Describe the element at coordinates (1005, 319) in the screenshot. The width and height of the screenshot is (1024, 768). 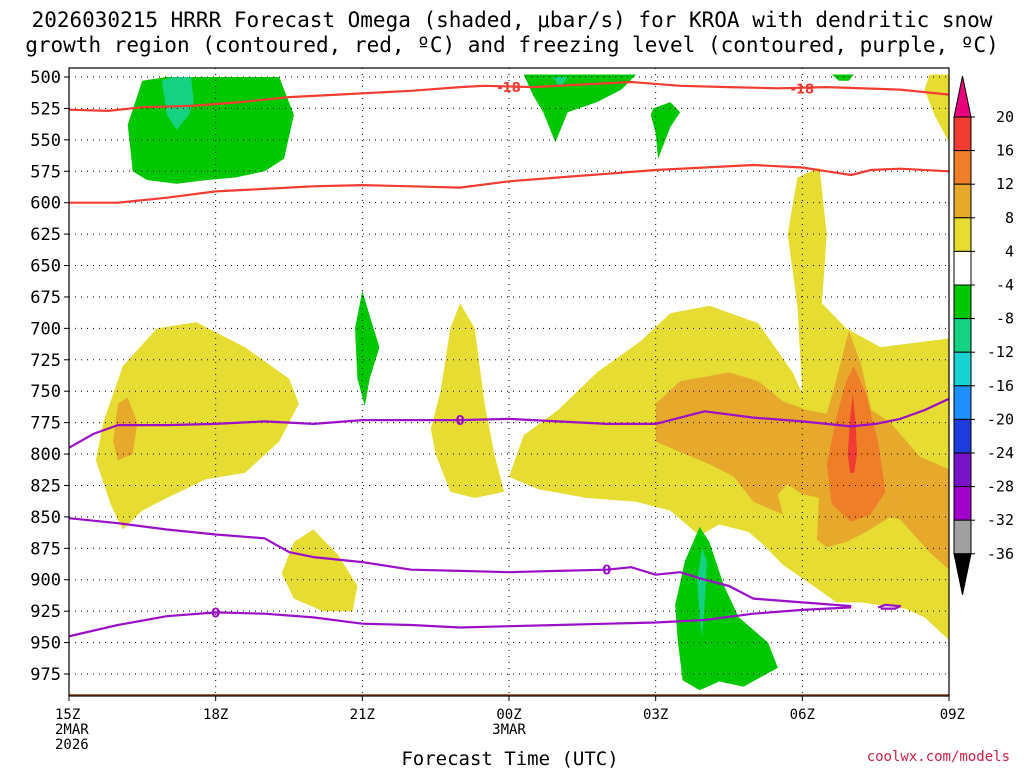
I see `colorbar-label--8: -8` at that location.